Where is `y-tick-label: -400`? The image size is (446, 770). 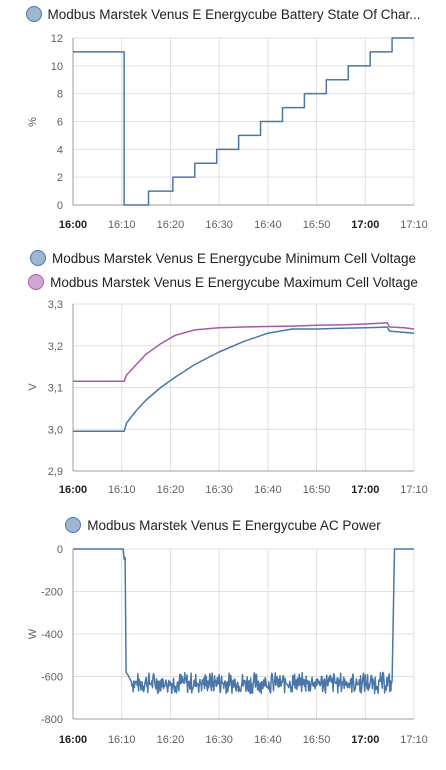 y-tick-label: -400 is located at coordinates (52, 635).